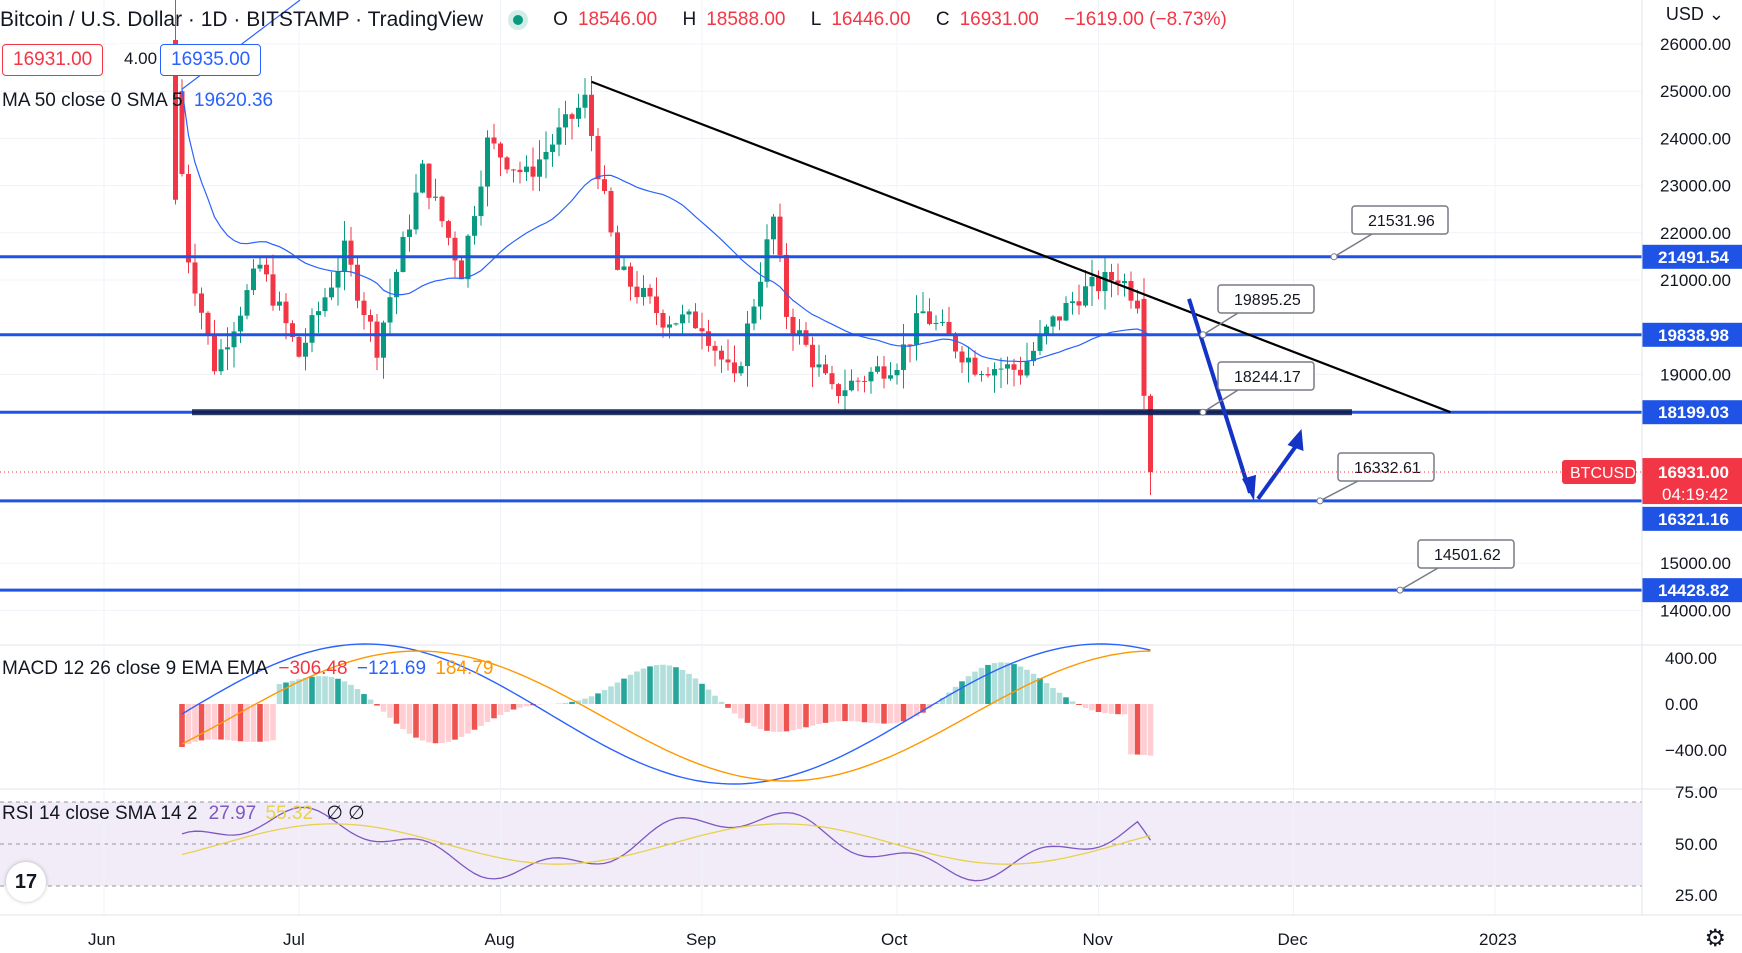  What do you see at coordinates (1695, 563) in the screenshot?
I see `price-tick-label: 15000.00` at bounding box center [1695, 563].